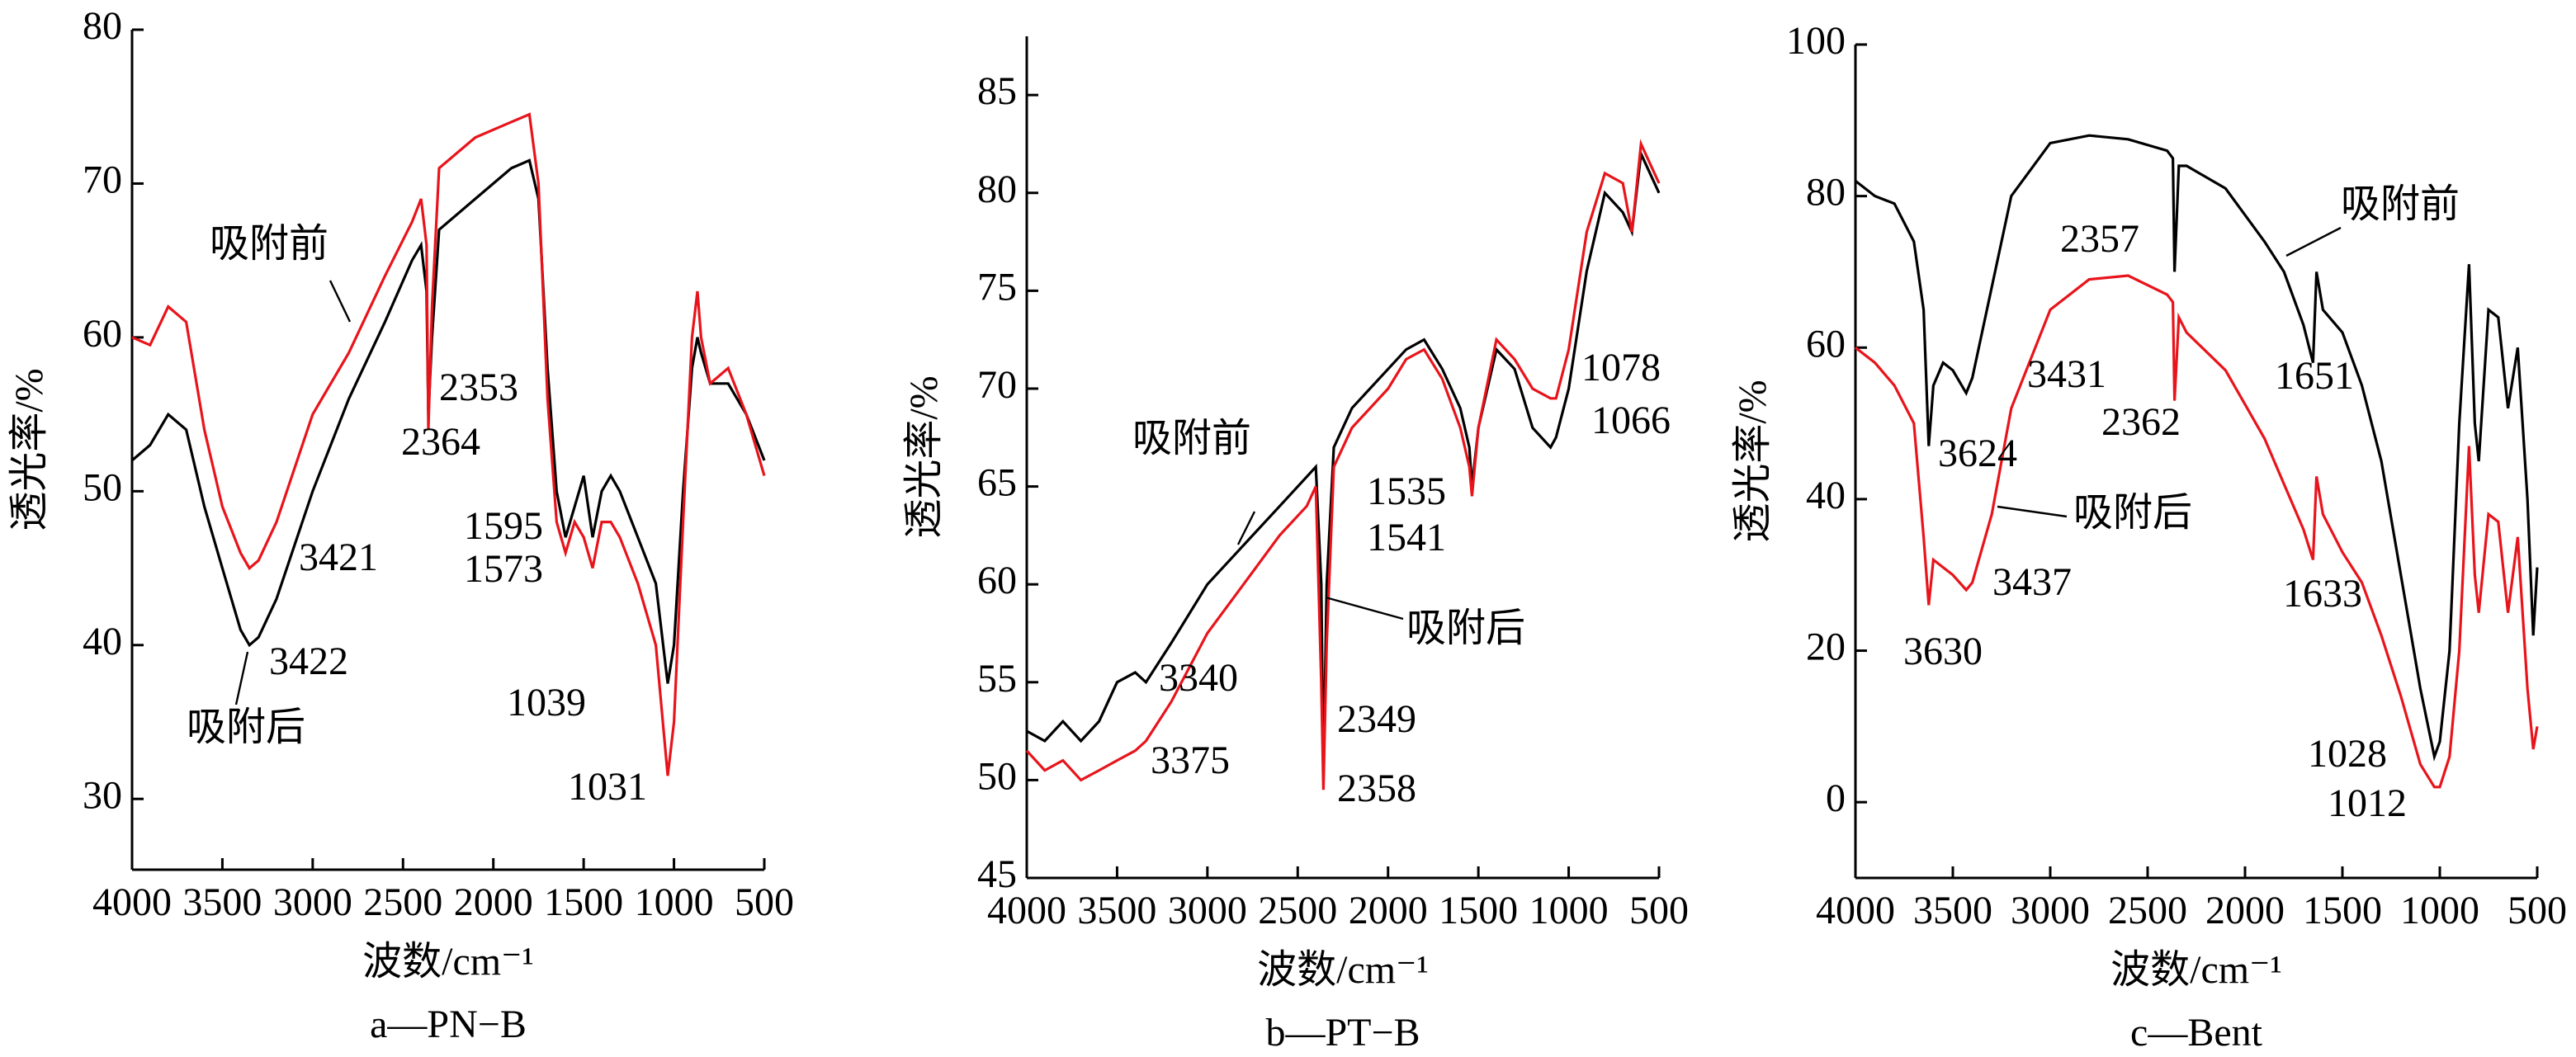 This screenshot has width=2576, height=1057. I want to click on peak-label: 3421, so click(338, 557).